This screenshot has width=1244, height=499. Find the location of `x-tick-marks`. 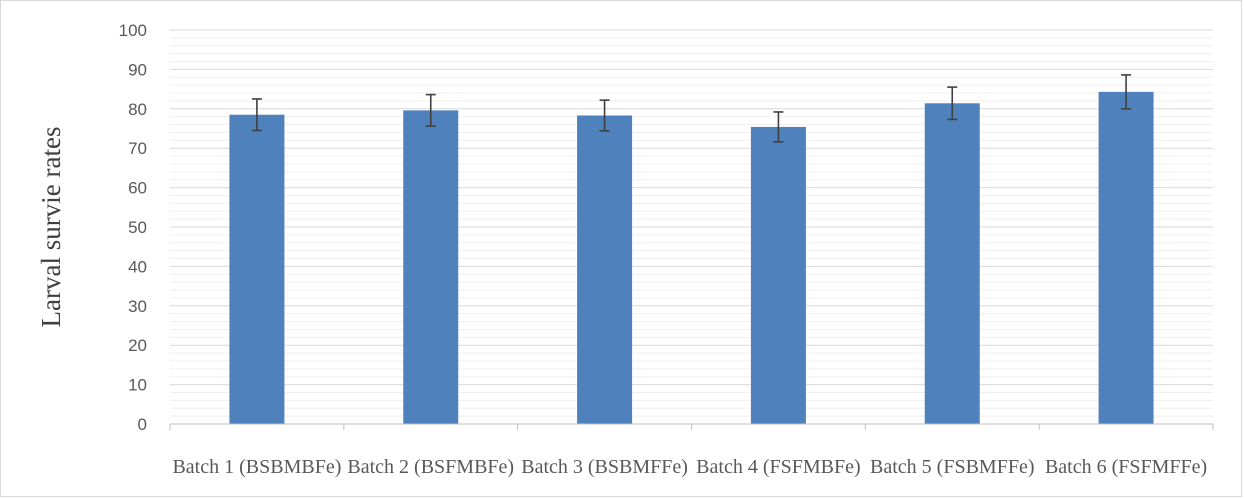

x-tick-marks is located at coordinates (691, 427).